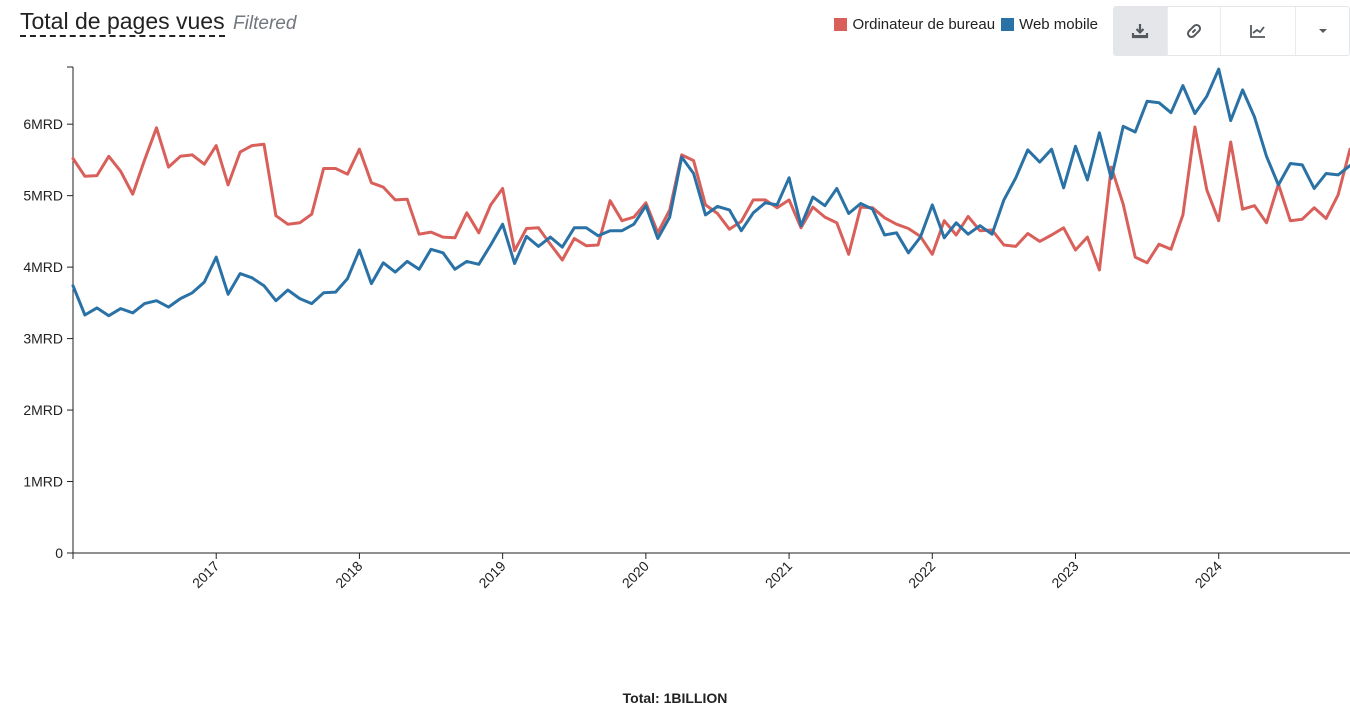 This screenshot has width=1350, height=708. I want to click on legend-swatch-mobile, so click(1008, 24).